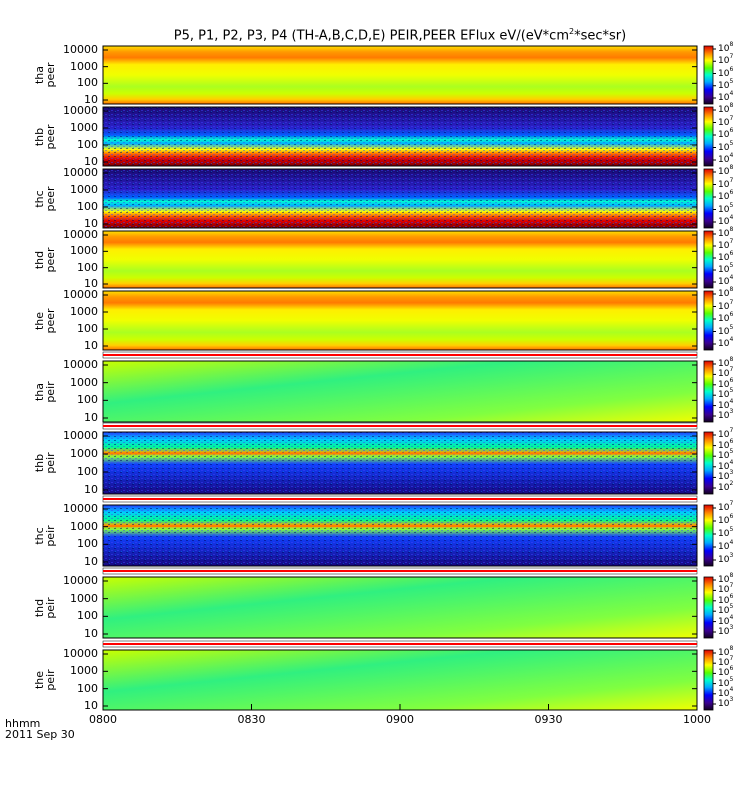 The image size is (750, 800). Describe the element at coordinates (726, 532) in the screenshot. I see `panel-thc-peir-cbtick-label: 10⁵` at that location.